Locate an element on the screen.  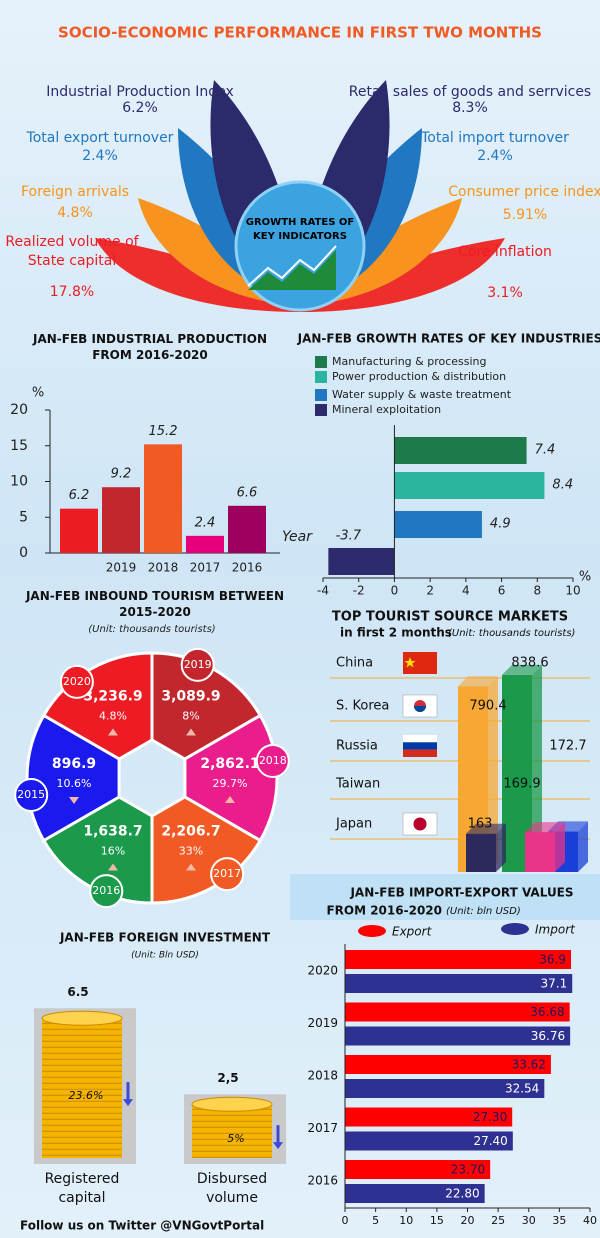
x-tick-label: 2018 is located at coordinates (163, 568).